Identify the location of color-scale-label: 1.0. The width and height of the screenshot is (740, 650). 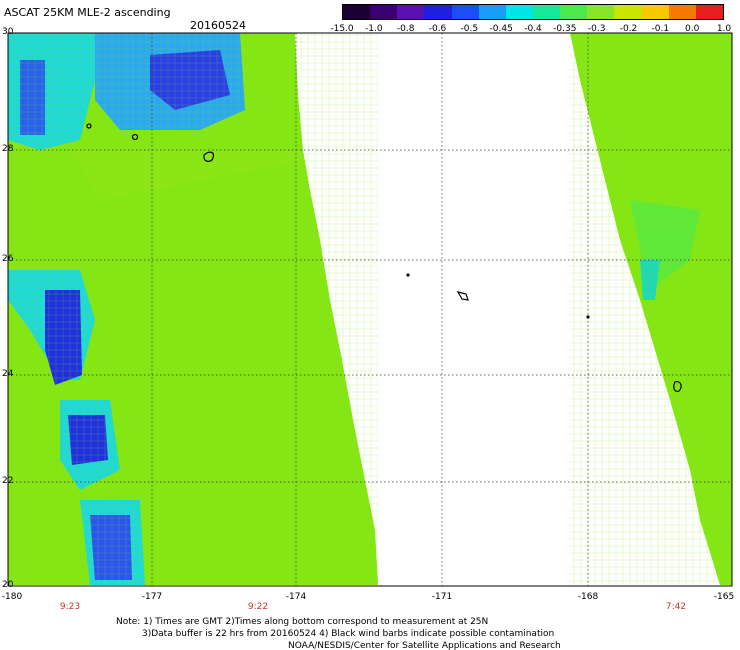
(724, 29).